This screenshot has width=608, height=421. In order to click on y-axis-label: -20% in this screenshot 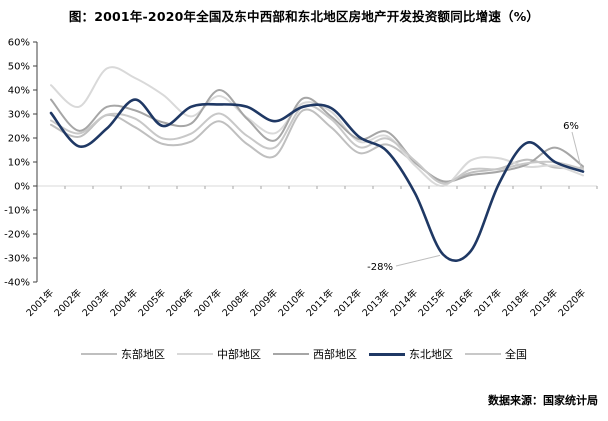, I will do `click(17, 235)`.